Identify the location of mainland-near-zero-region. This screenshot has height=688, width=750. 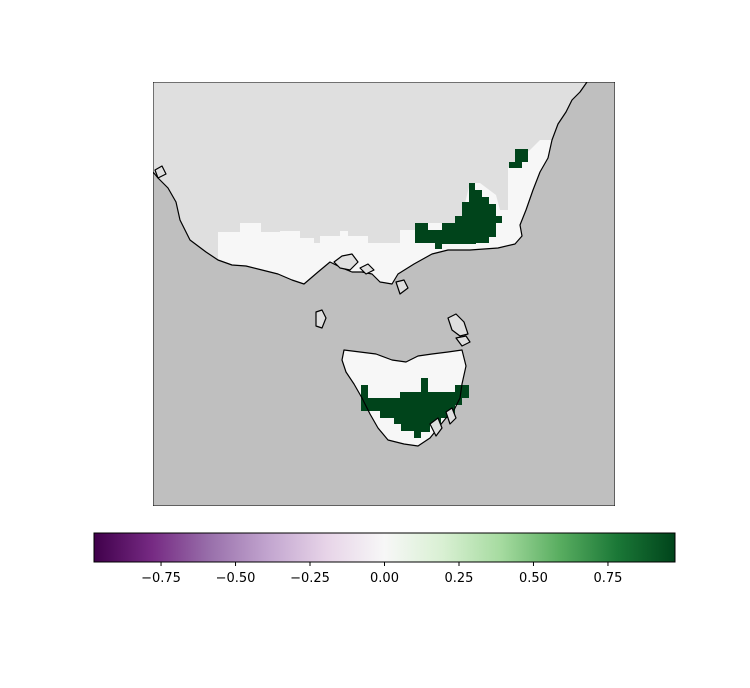
(385, 212).